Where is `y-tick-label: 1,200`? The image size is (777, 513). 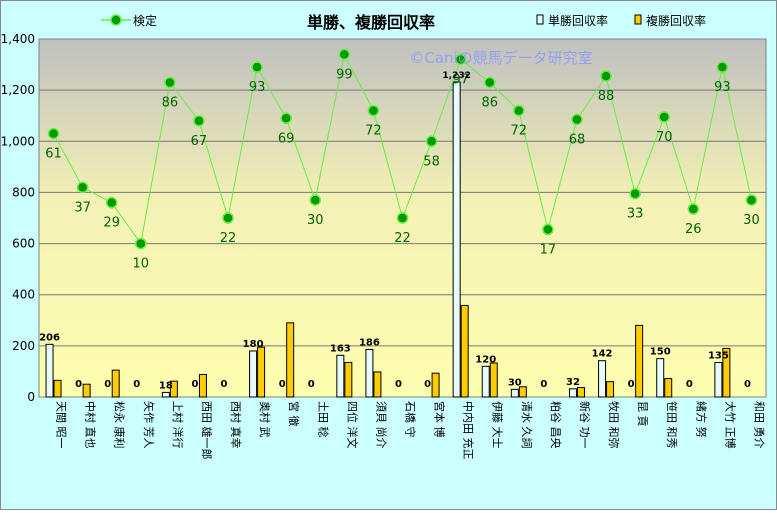
y-tick-label: 1,200 is located at coordinates (18, 90).